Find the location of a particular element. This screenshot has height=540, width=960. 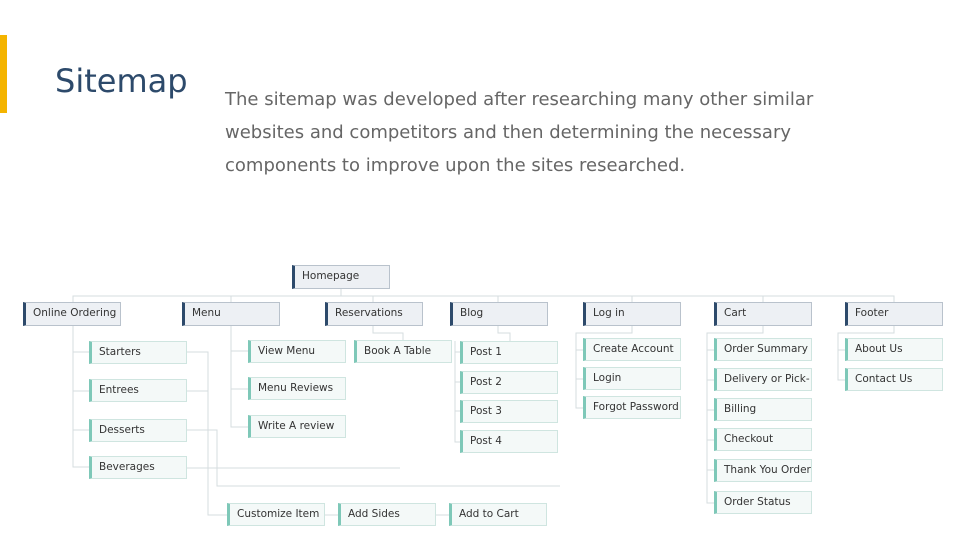

node-about-us: About Us is located at coordinates (894, 349).